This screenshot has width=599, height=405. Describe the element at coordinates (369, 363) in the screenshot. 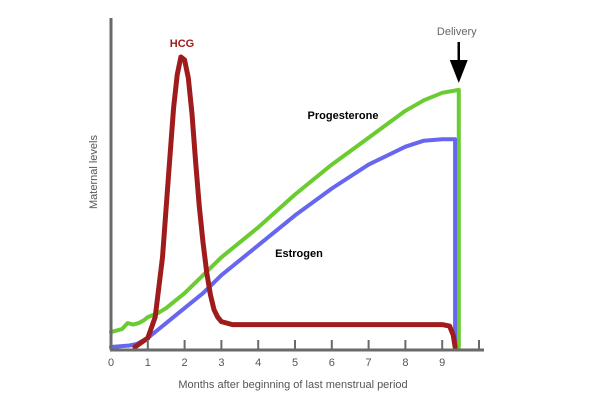

I see `x-tick-label: 7` at that location.